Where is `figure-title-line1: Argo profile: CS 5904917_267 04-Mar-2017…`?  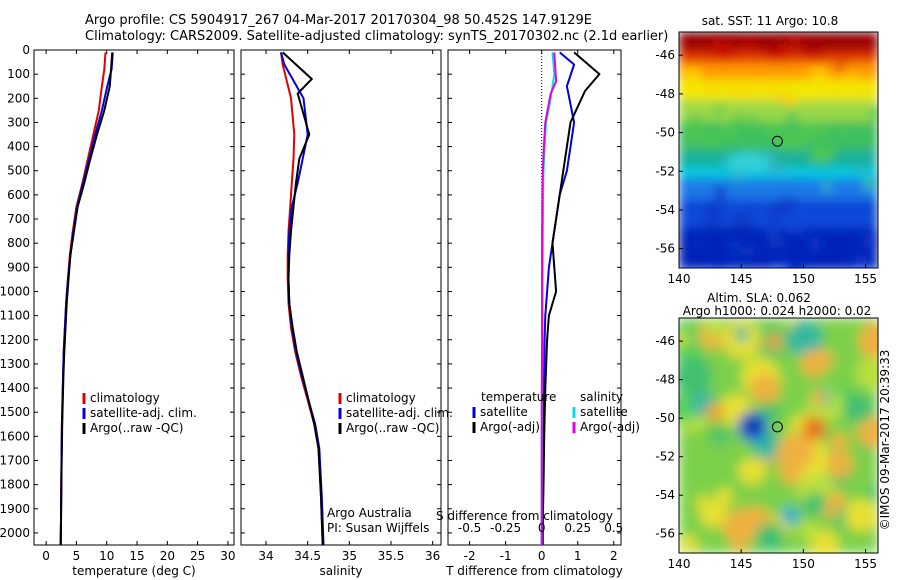
figure-title-line1: Argo profile: CS 5904917_267 04-Mar-2017… is located at coordinates (339, 20).